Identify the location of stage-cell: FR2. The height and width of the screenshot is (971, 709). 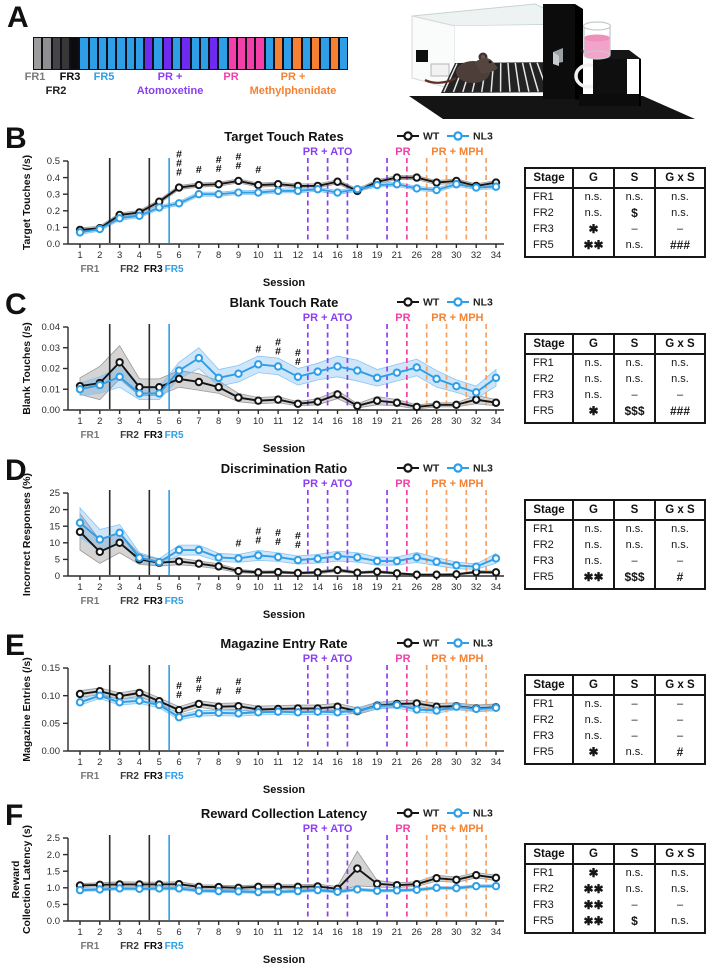
(543, 889).